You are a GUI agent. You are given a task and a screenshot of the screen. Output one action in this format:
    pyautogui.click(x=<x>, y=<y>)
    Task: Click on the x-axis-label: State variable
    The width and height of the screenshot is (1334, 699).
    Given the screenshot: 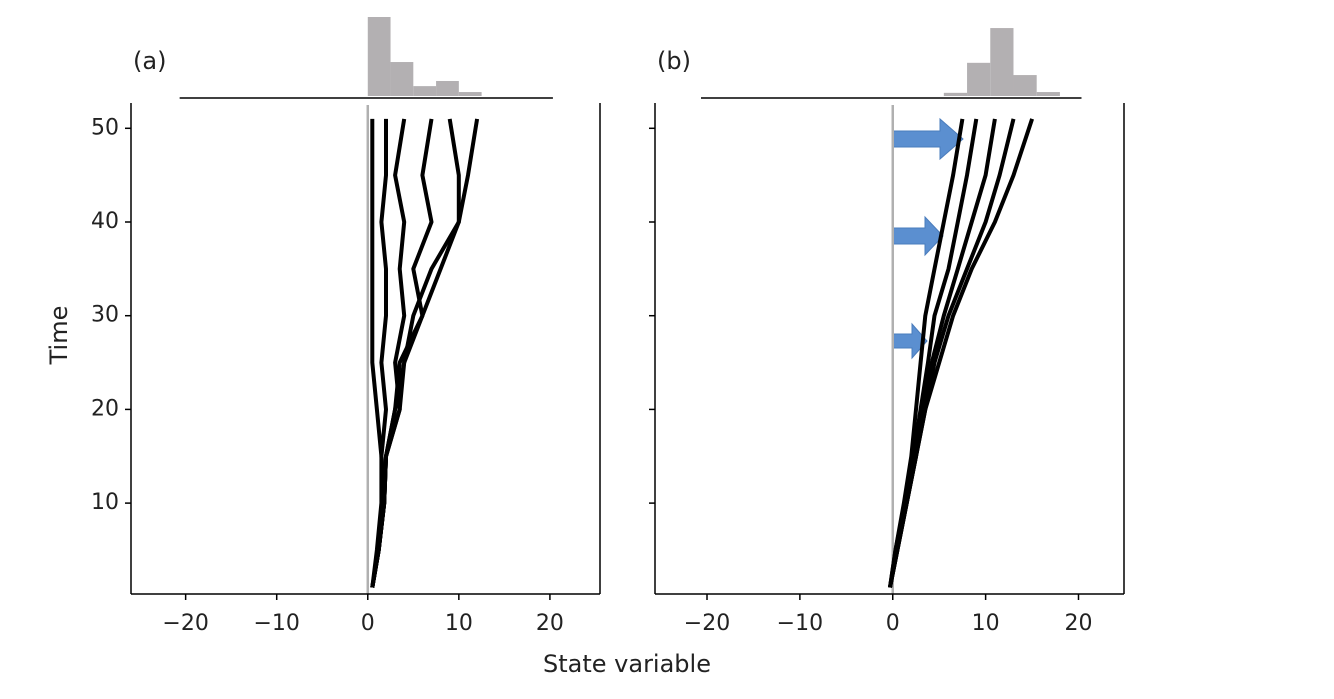 What is the action you would take?
    pyautogui.click(x=627, y=664)
    